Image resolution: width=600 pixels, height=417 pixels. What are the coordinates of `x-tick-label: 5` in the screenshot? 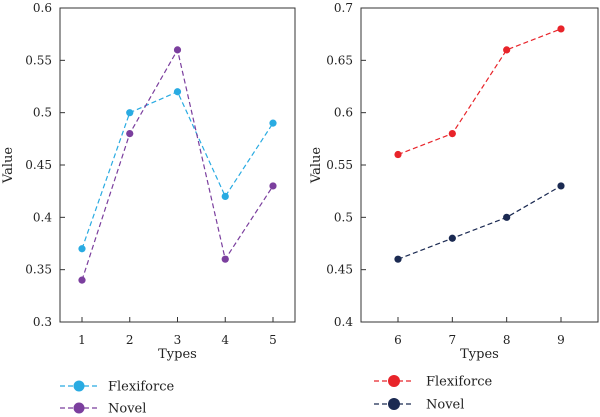 It's located at (273, 340).